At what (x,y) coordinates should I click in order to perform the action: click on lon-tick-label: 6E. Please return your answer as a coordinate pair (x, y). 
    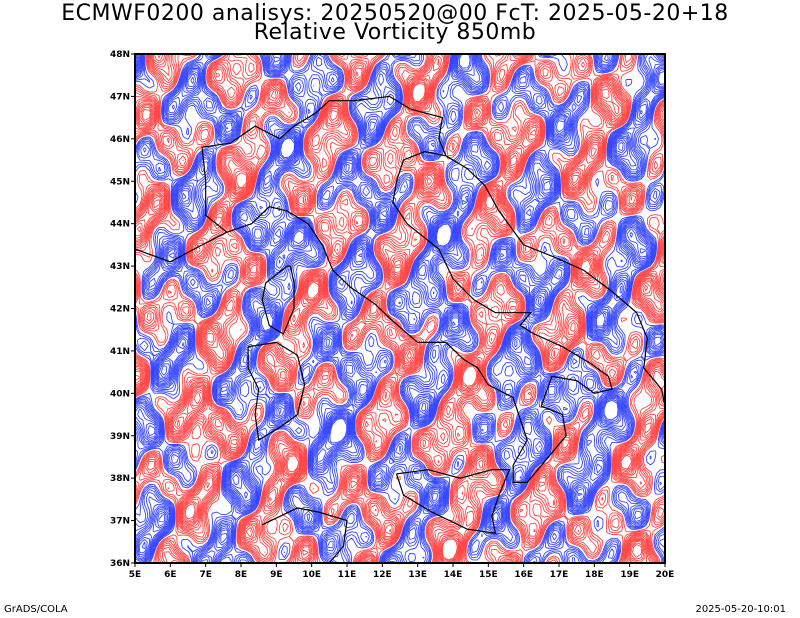
    Looking at the image, I should click on (170, 575).